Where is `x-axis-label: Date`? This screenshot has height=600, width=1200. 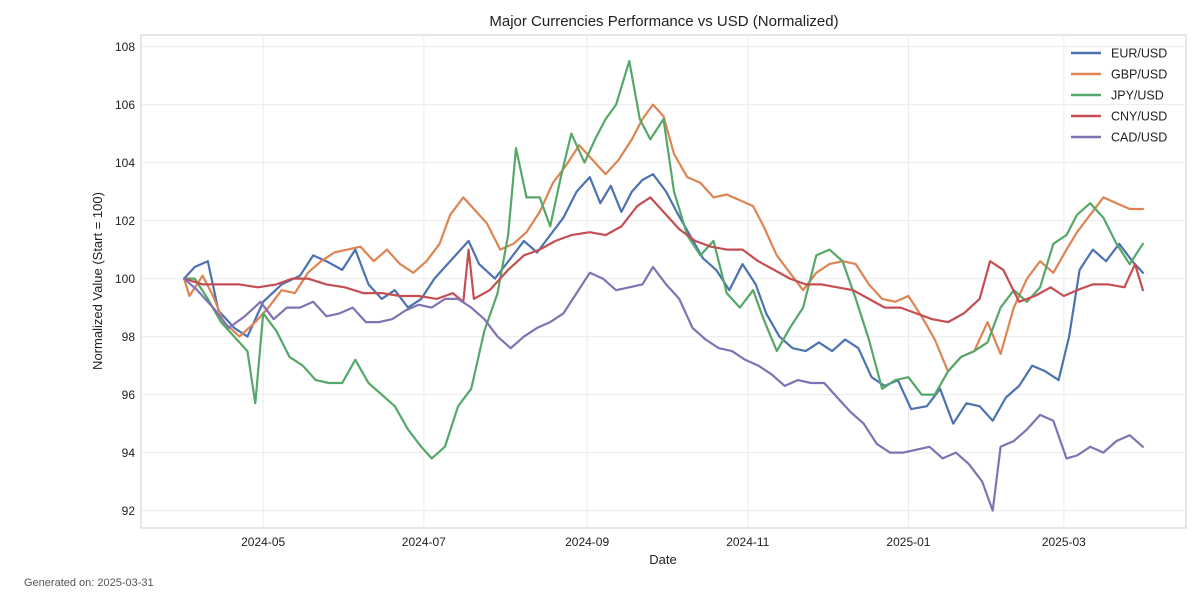
x-axis-label: Date is located at coordinates (662, 559).